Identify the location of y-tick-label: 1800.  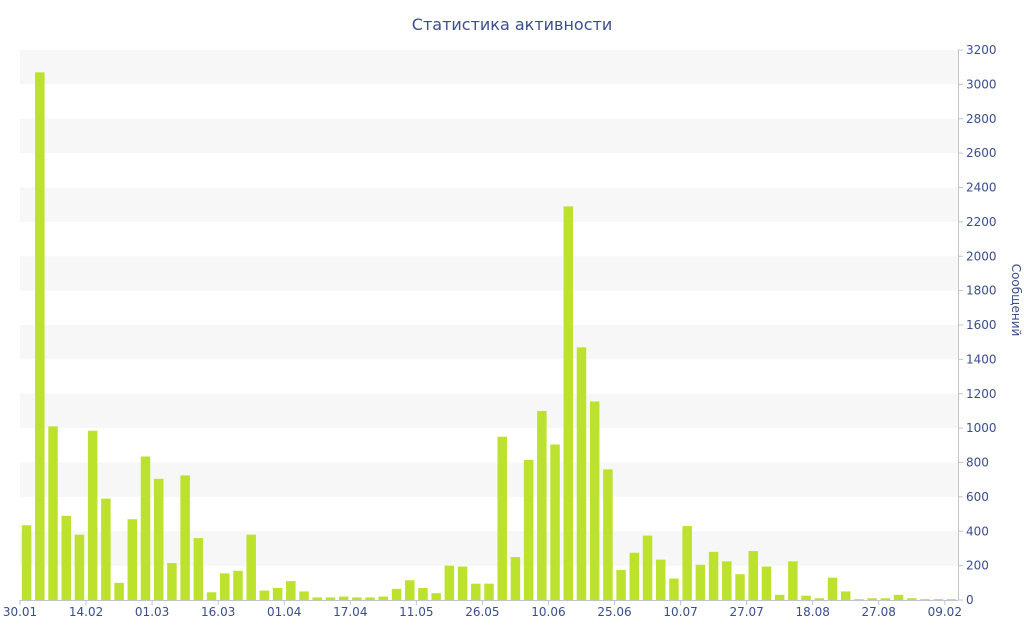
(981, 291).